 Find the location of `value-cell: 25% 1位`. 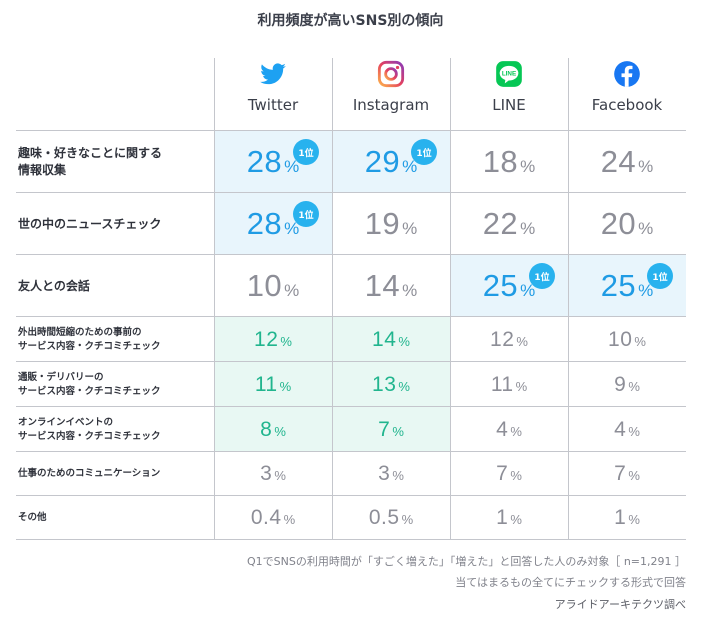

value-cell: 25% 1位 is located at coordinates (509, 286).